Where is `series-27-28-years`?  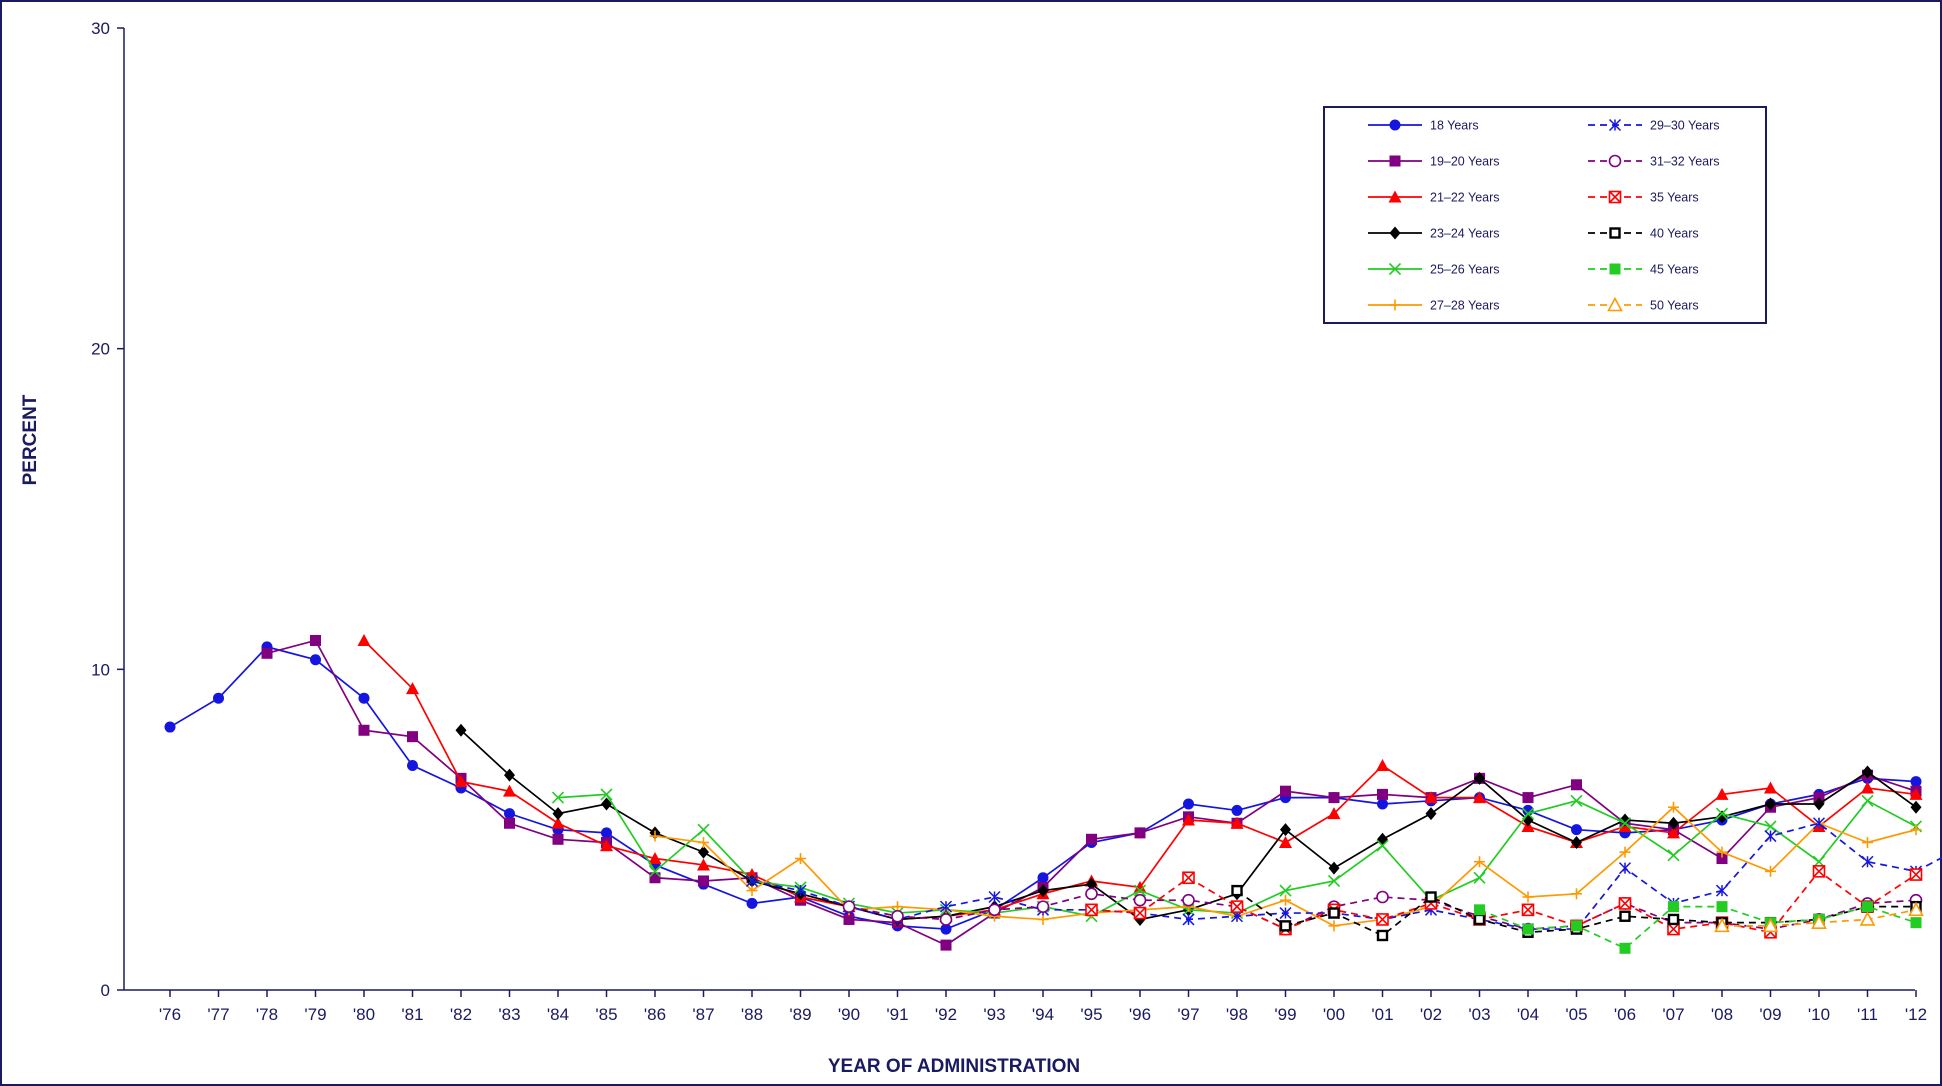 series-27-28-years is located at coordinates (1285, 866).